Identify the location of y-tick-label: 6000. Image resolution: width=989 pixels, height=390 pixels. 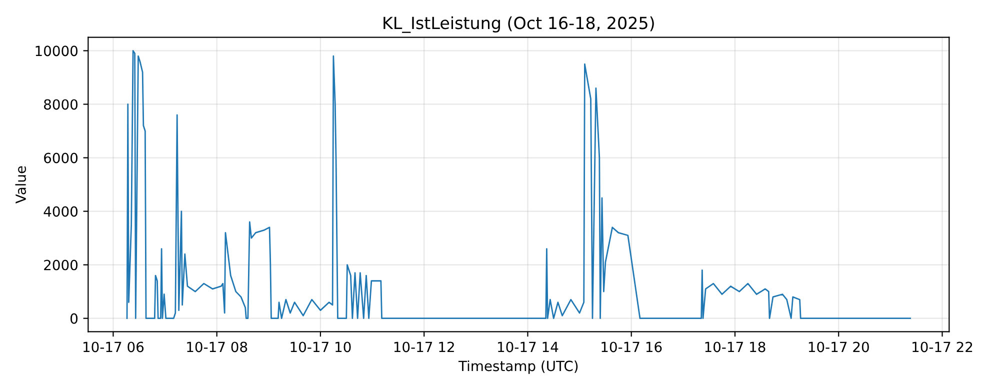
(61, 158).